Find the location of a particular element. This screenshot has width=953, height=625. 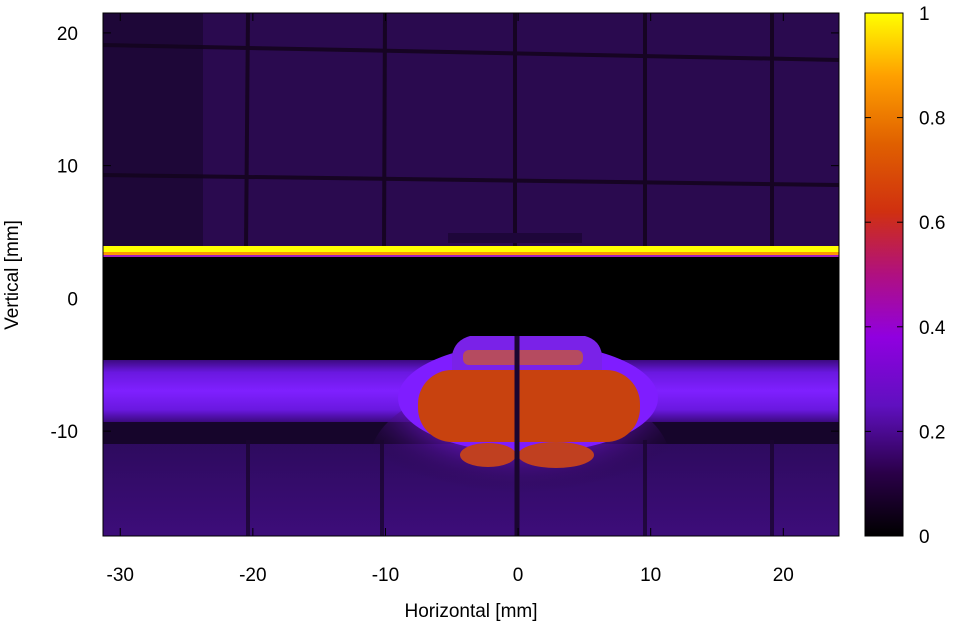

lower-lobe-right is located at coordinates (556, 455).